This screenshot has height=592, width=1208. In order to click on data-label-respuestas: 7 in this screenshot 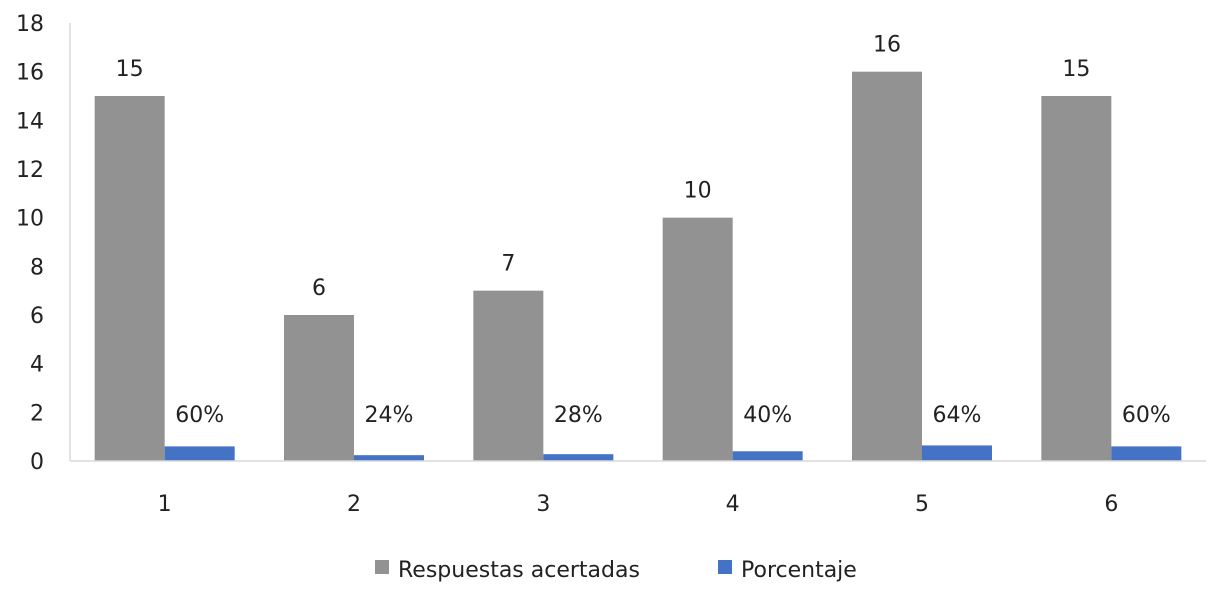, I will do `click(508, 264)`.